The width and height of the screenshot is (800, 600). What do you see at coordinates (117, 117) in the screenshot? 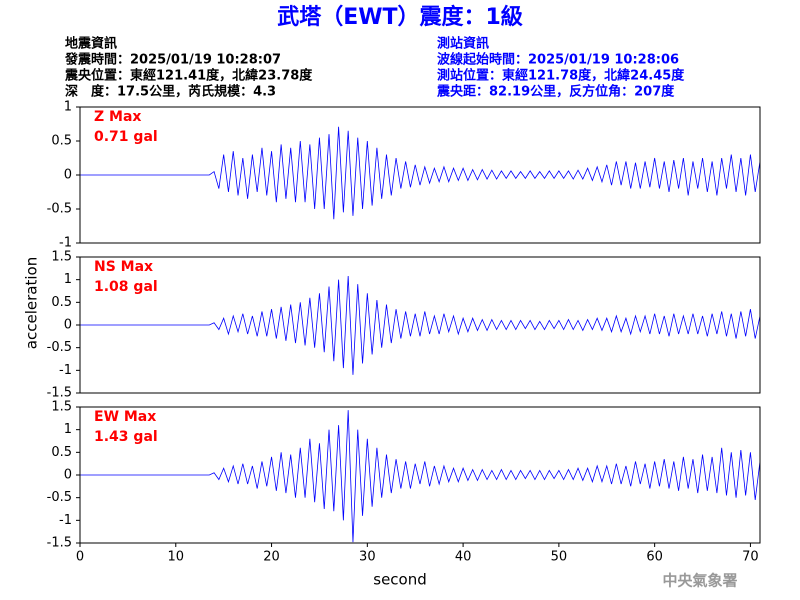
I see `max-annotation: Z Max` at bounding box center [117, 117].